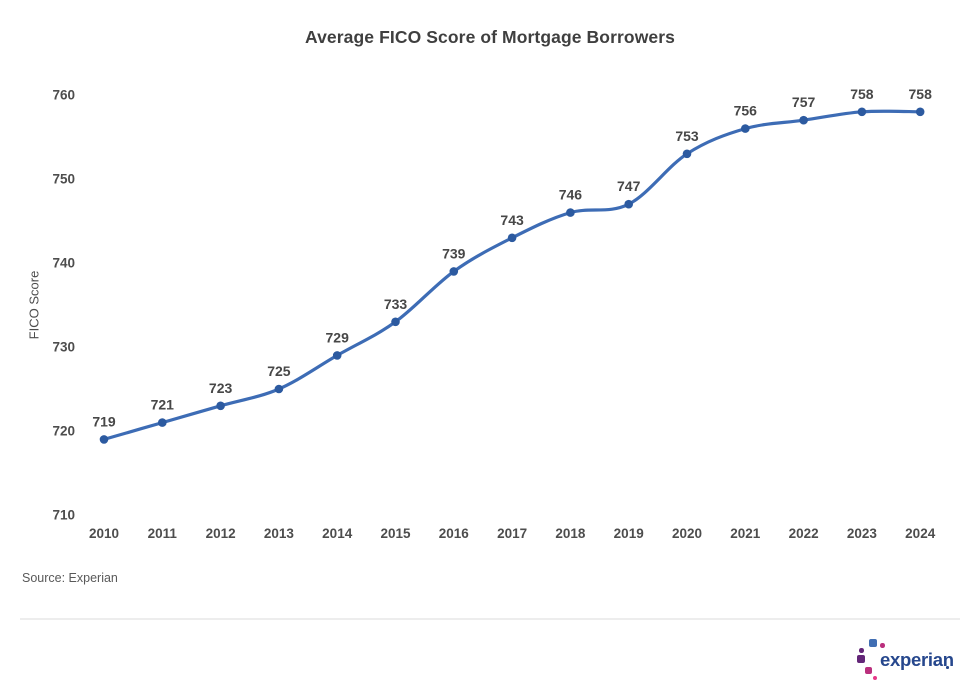 This screenshot has height=699, width=980. What do you see at coordinates (34, 305) in the screenshot?
I see `y-axis-title: FICO Score` at bounding box center [34, 305].